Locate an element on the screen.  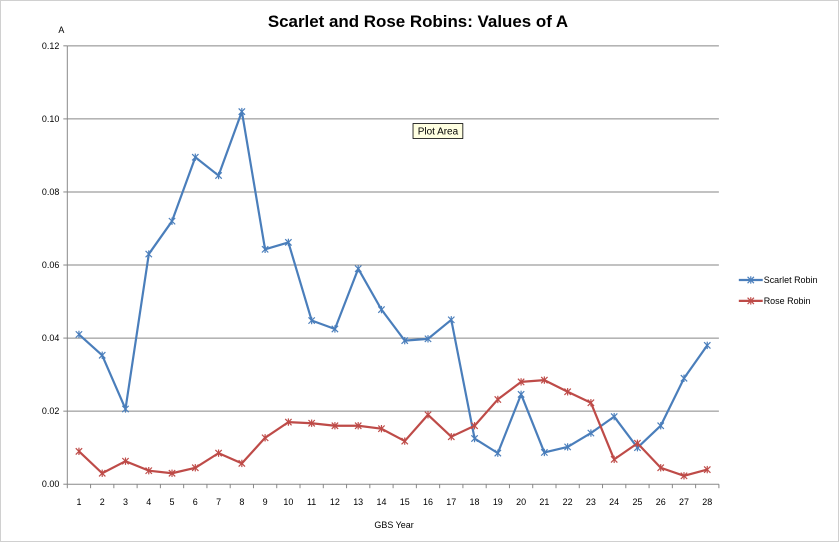
tooltip-text: Plot Area is located at coordinates (438, 132).